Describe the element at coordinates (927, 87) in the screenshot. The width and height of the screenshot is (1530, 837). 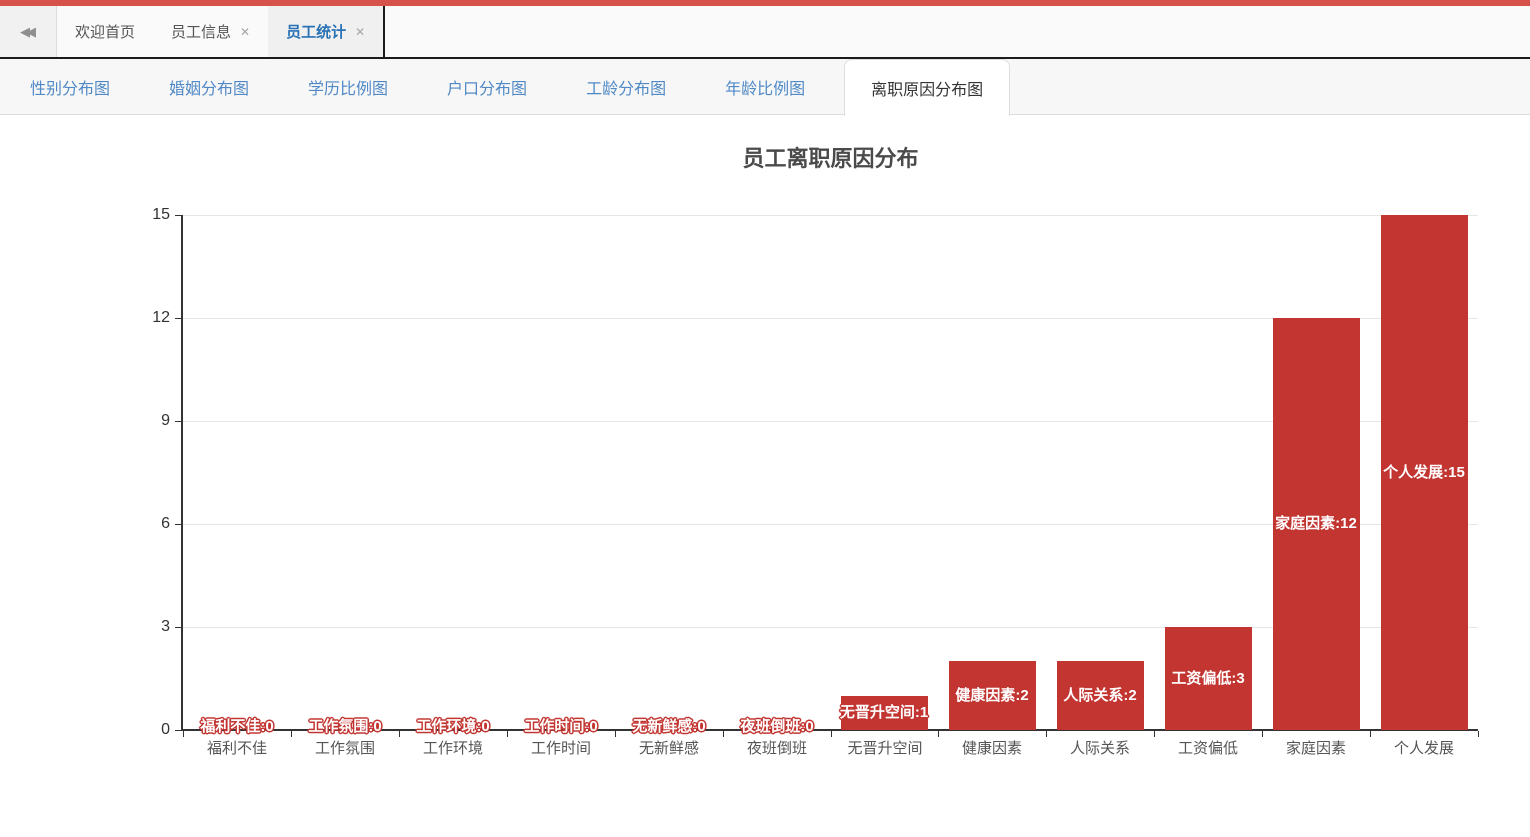
I see `tab-resignation-reason-distribution: 离职原因分布图` at that location.